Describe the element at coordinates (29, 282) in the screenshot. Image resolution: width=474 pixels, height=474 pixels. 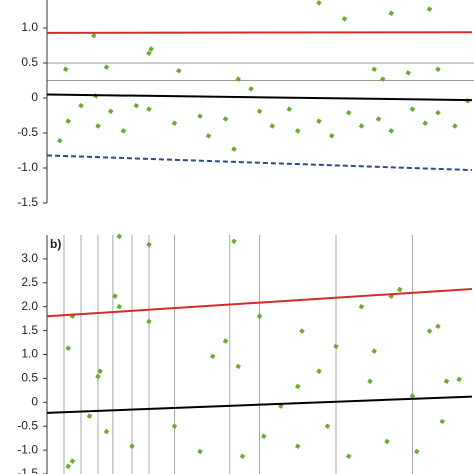
I see `y-tick-label: 2.5` at that location.